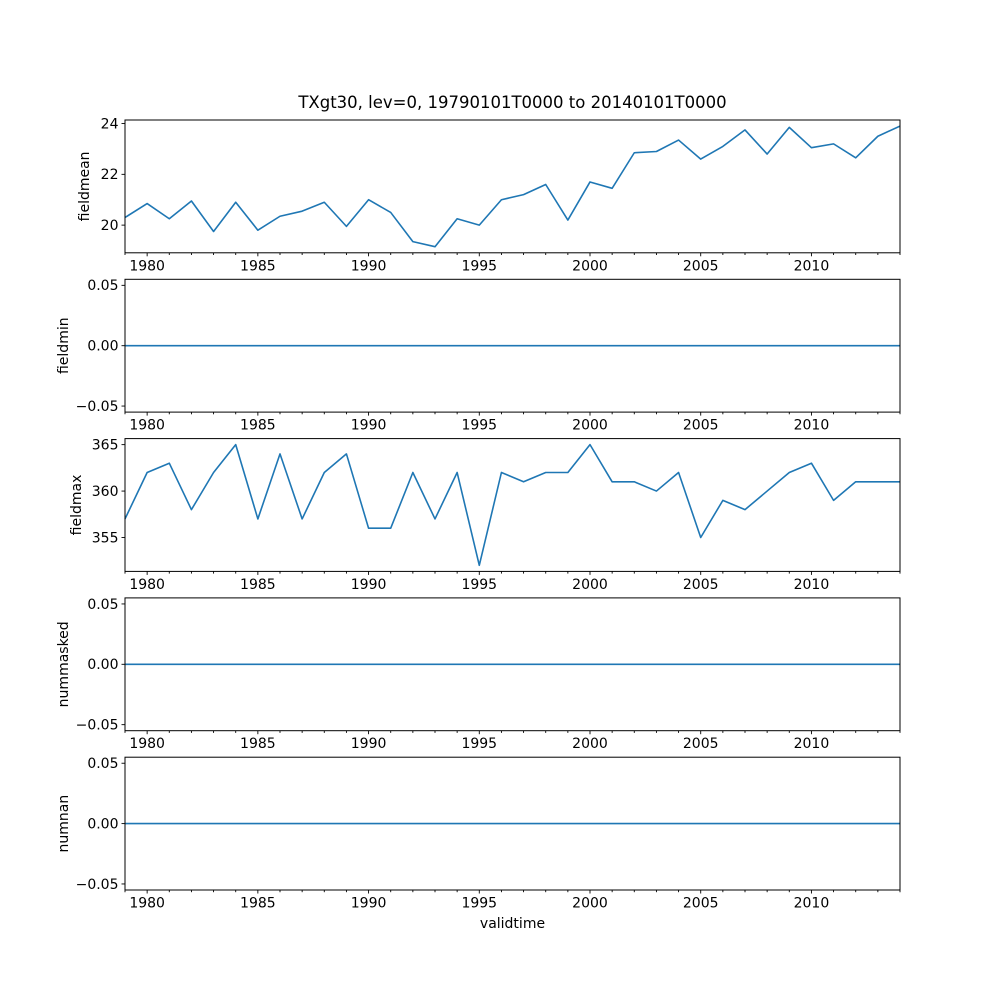  I want to click on y-axis-label-numnan: numnan, so click(64, 824).